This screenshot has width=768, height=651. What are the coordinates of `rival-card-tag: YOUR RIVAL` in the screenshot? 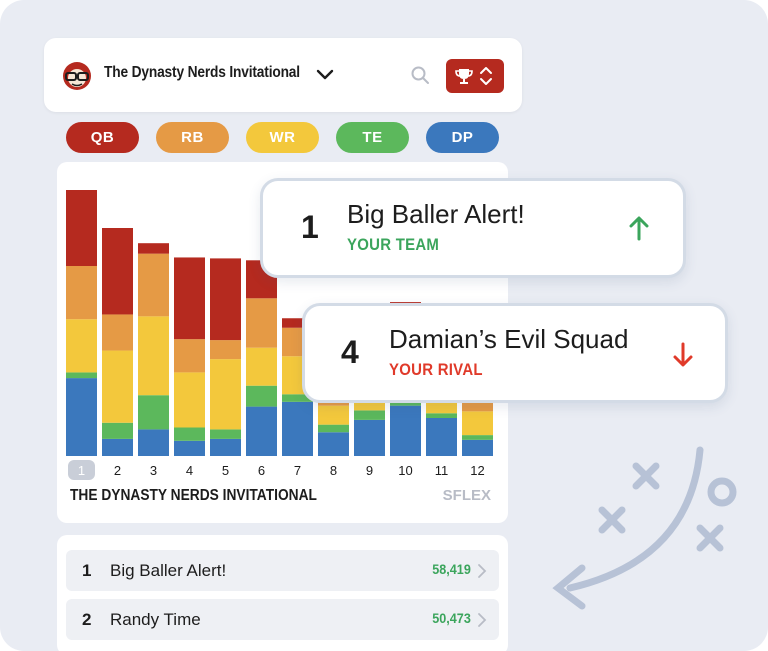 It's located at (436, 369).